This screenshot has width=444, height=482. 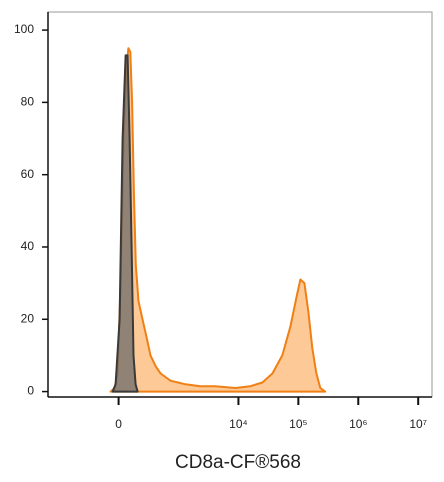 What do you see at coordinates (28, 246) in the screenshot?
I see `y-tick-label: 40` at bounding box center [28, 246].